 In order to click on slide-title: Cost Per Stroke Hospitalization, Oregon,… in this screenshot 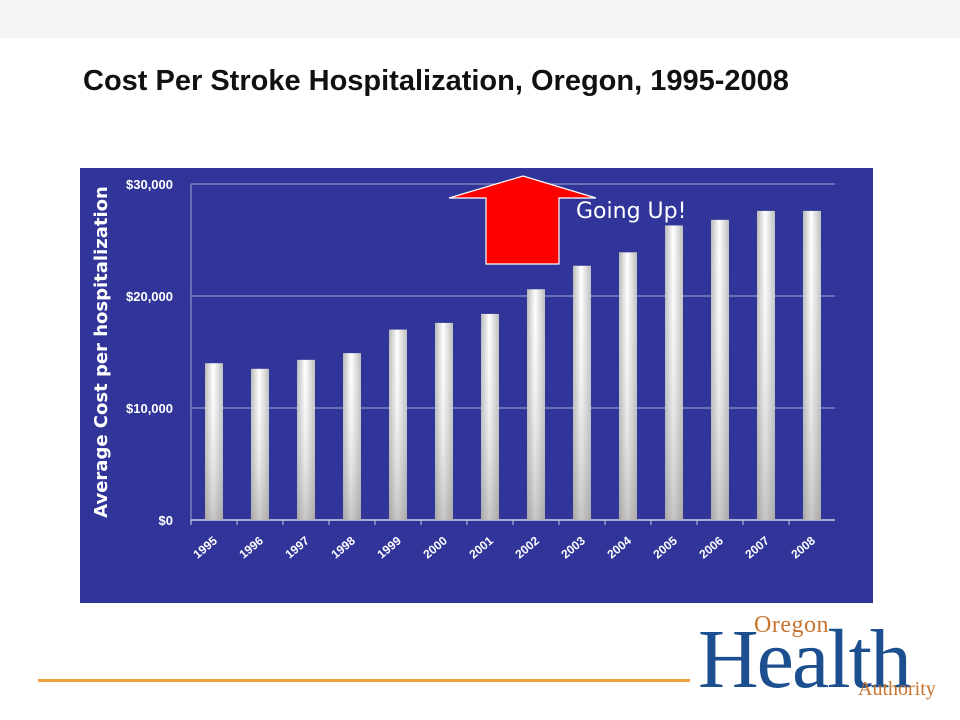, I will do `click(436, 81)`.